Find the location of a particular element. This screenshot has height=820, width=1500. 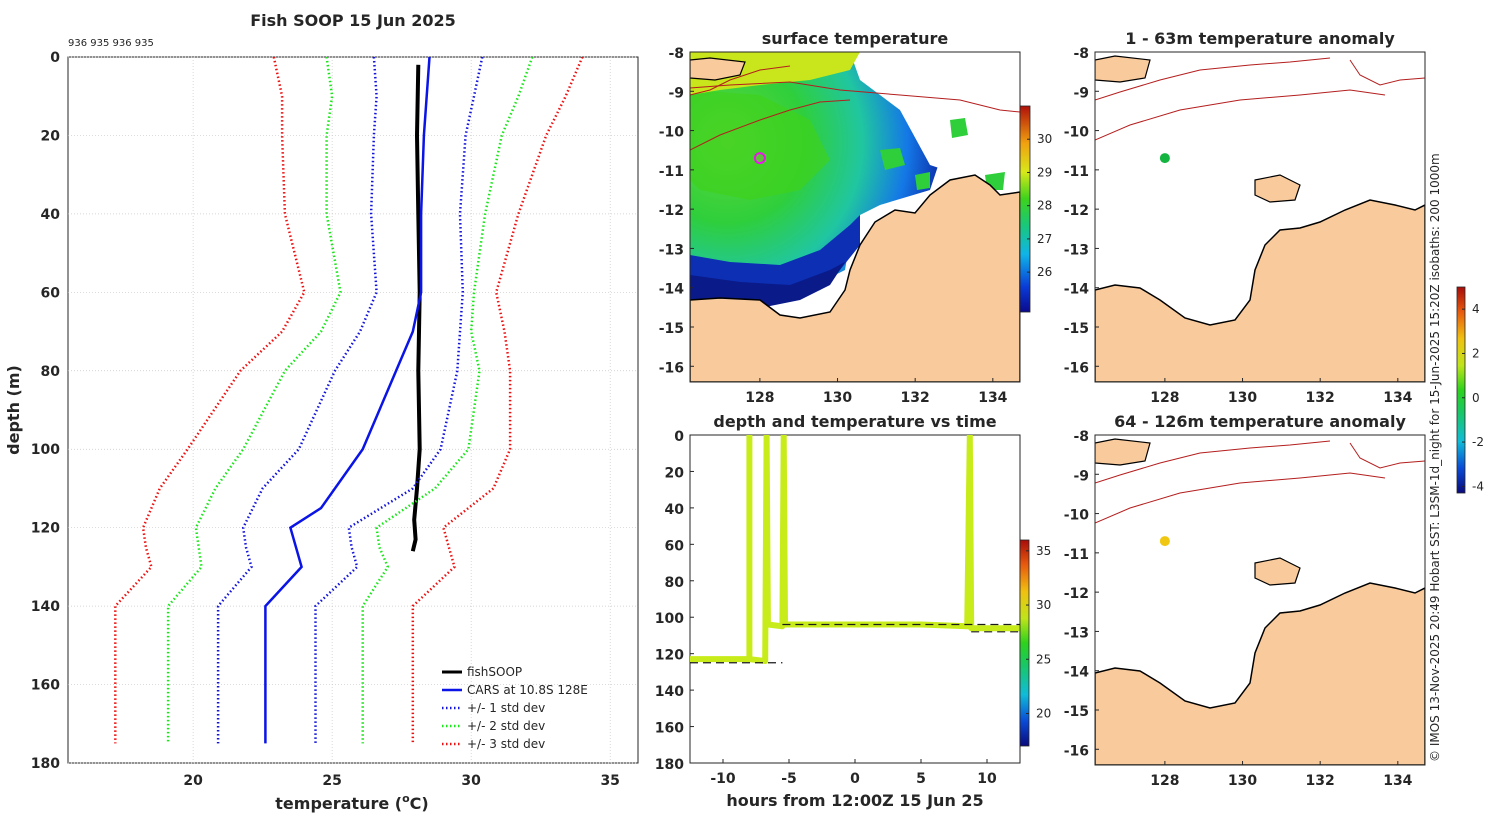

anomaly-deep-ticks: 128 130 132 134 -8 -9 -10 -11 -12 -13 -14 -15 -16 is located at coordinates (1238, 609).